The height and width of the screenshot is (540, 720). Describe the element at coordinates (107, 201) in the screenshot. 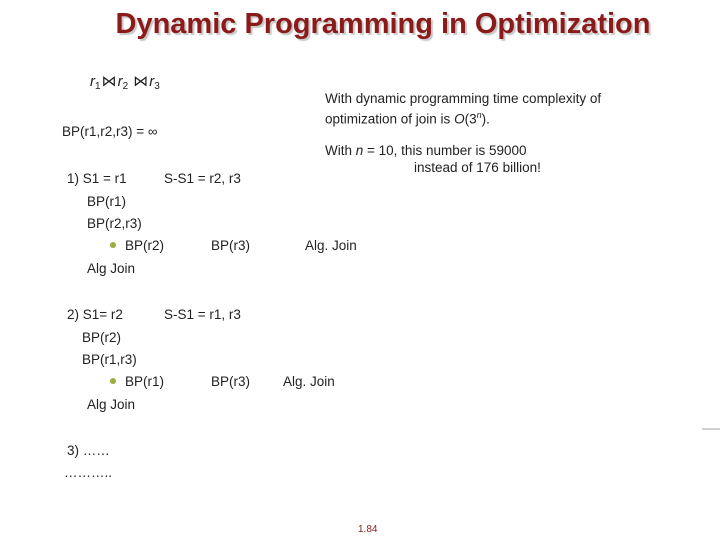

I see `case1-bp-a: BP(r1)` at that location.